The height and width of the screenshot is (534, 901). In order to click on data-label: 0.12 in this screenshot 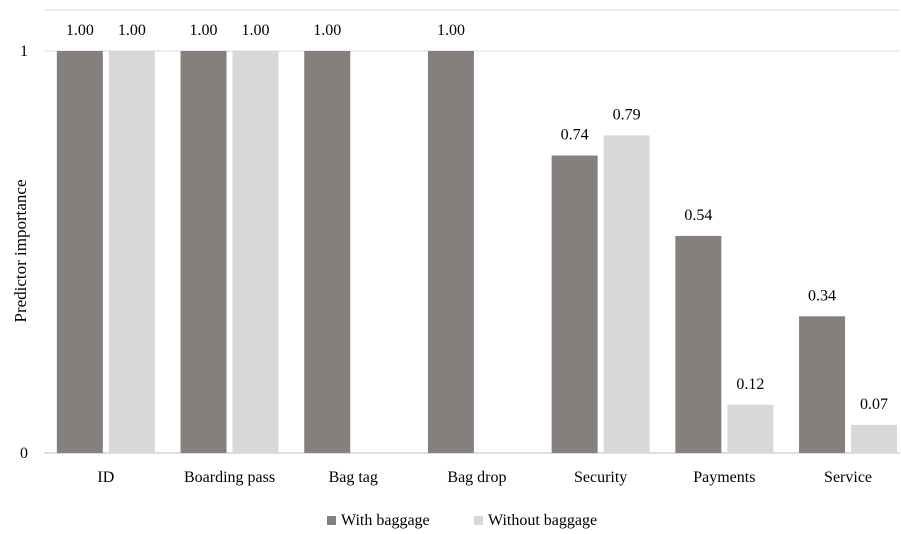, I will do `click(750, 384)`.